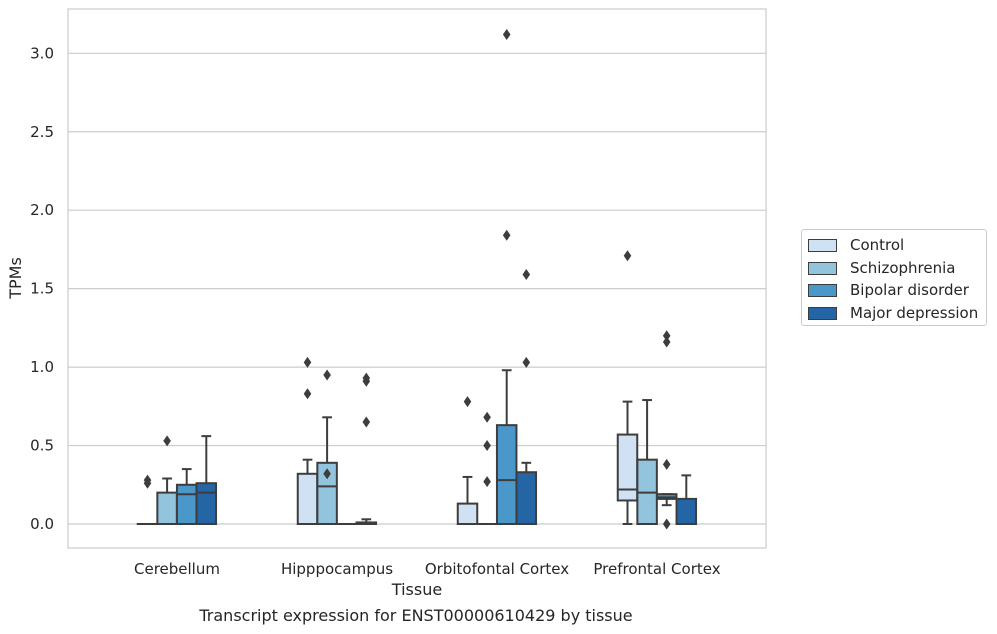 The image size is (997, 634). I want to click on box-control-prefrontal-cortex, so click(627, 387).